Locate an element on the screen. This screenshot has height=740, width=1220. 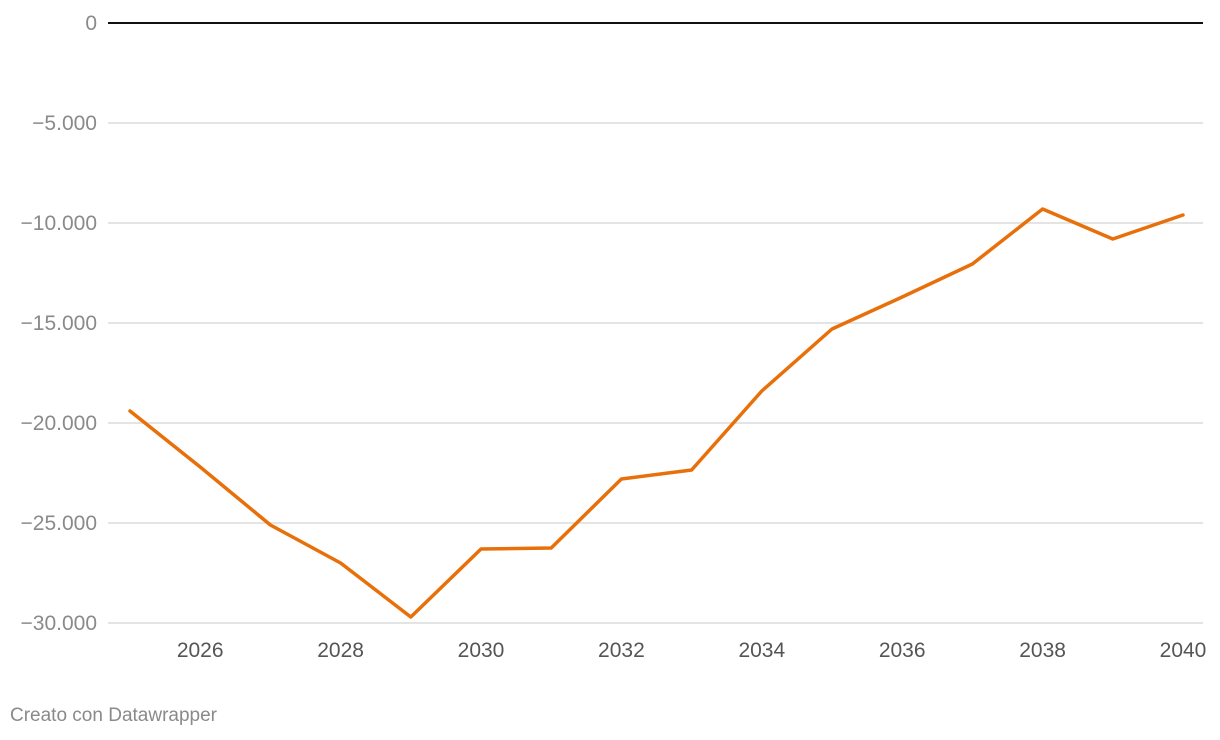
x-tick-label: 2034 is located at coordinates (761, 650).